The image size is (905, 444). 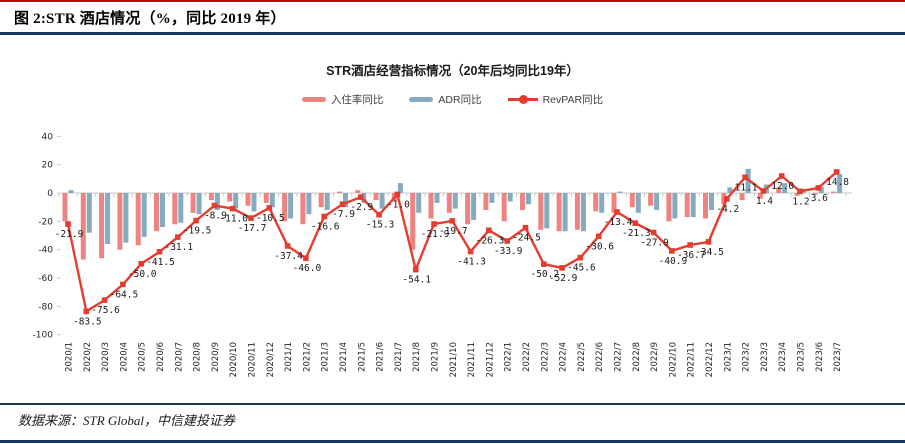 What do you see at coordinates (271, 359) in the screenshot?
I see `x-axis-label: 2020/12` at bounding box center [271, 359].